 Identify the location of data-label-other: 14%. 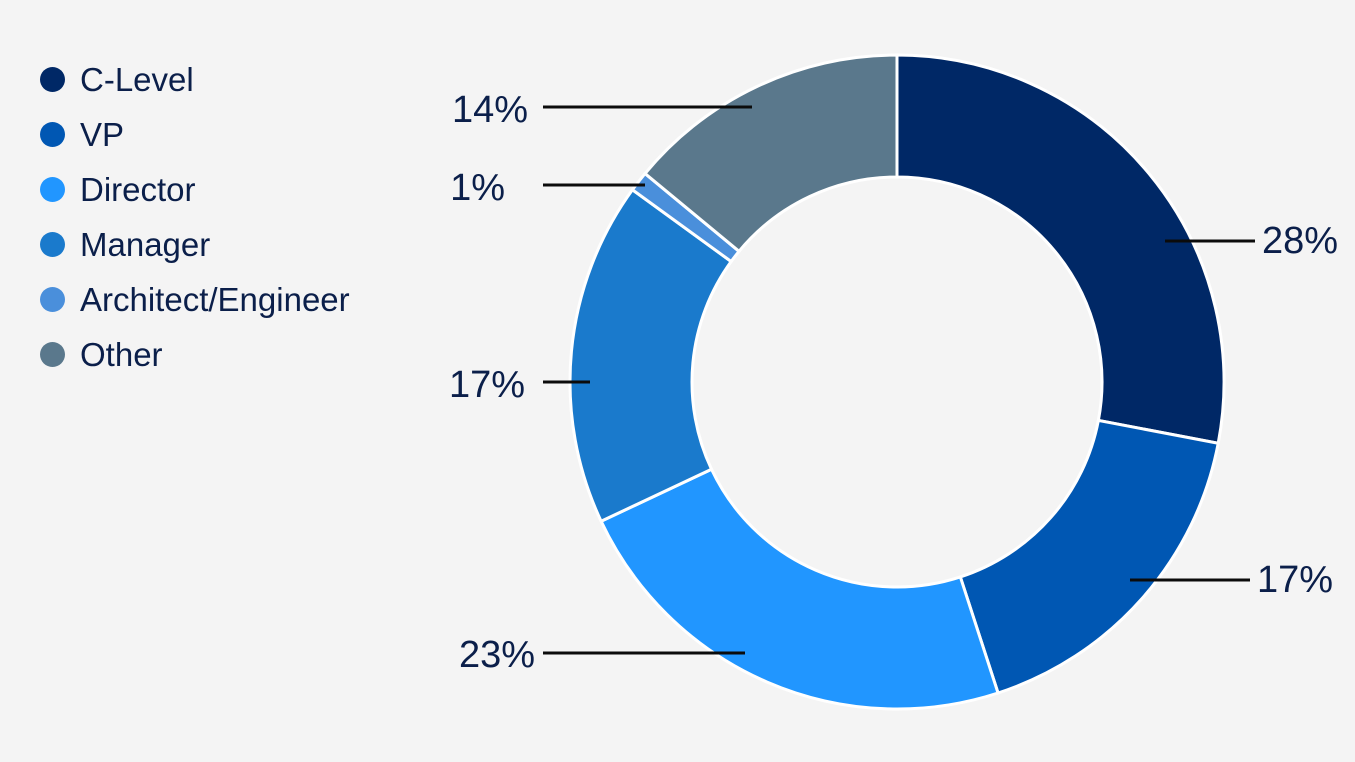
(490, 110).